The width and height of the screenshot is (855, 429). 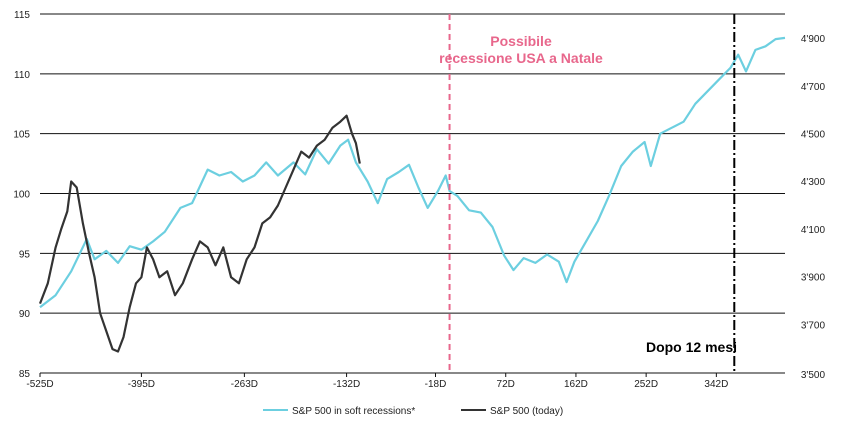 I want to click on x-tick-label: -395D, so click(x=141, y=384).